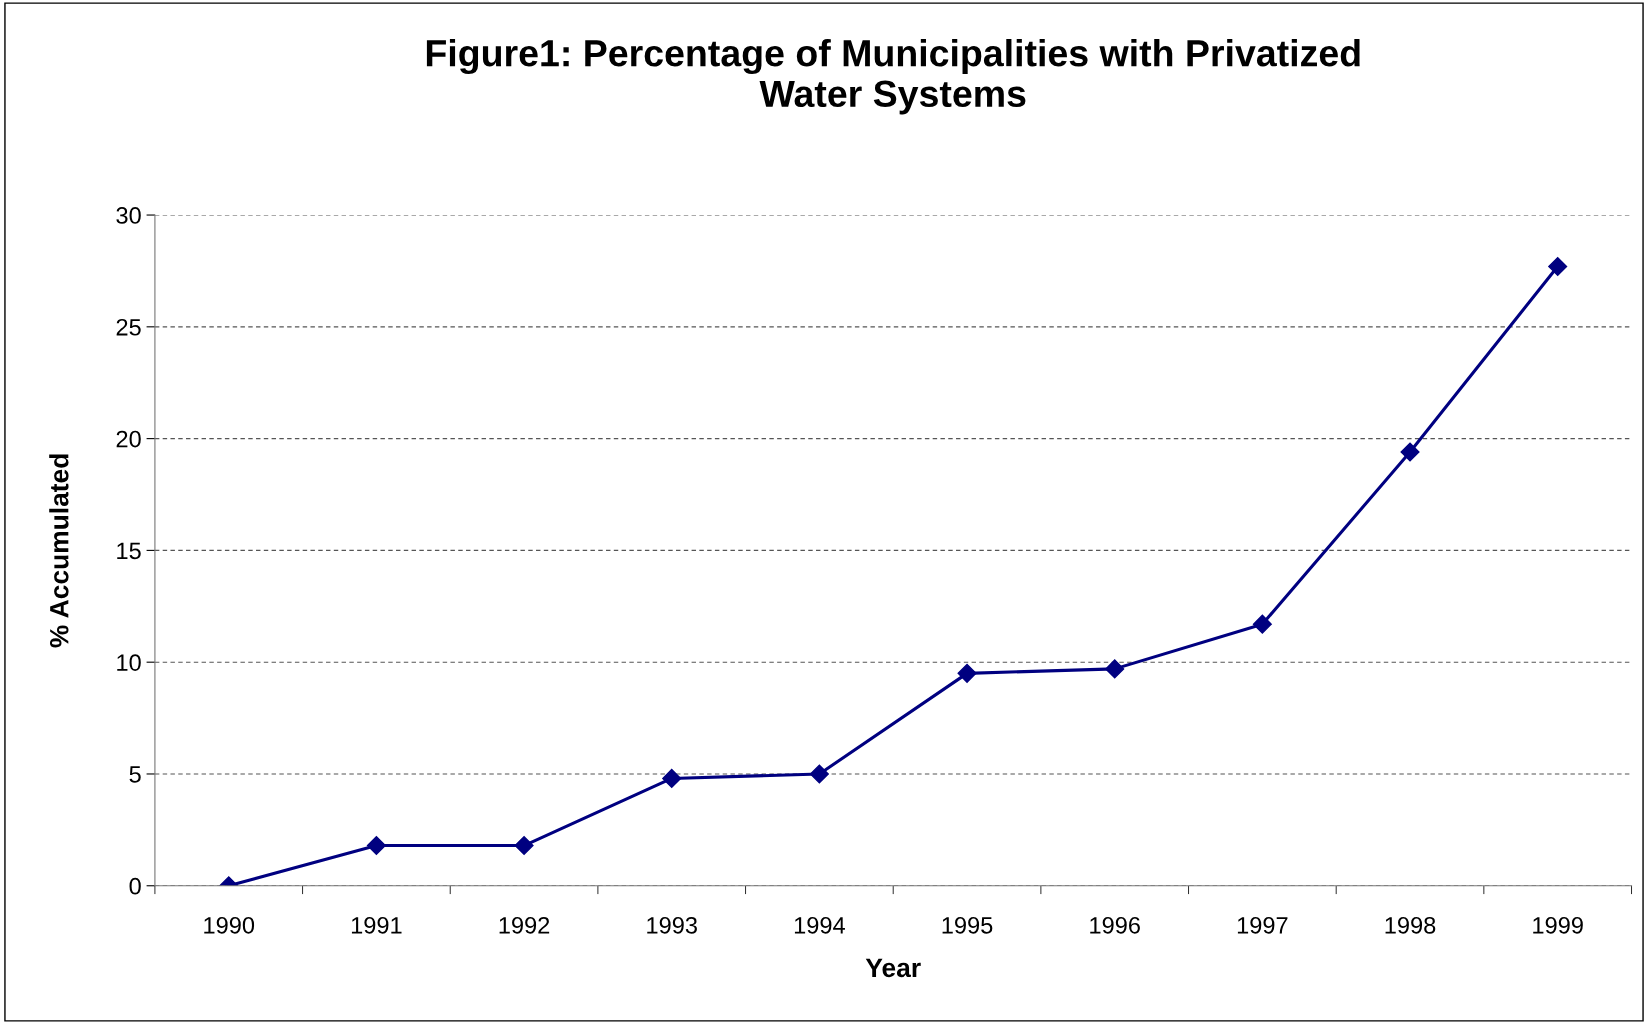 The height and width of the screenshot is (1024, 1648). What do you see at coordinates (129, 662) in the screenshot?
I see `y-tick-label: 10` at bounding box center [129, 662].